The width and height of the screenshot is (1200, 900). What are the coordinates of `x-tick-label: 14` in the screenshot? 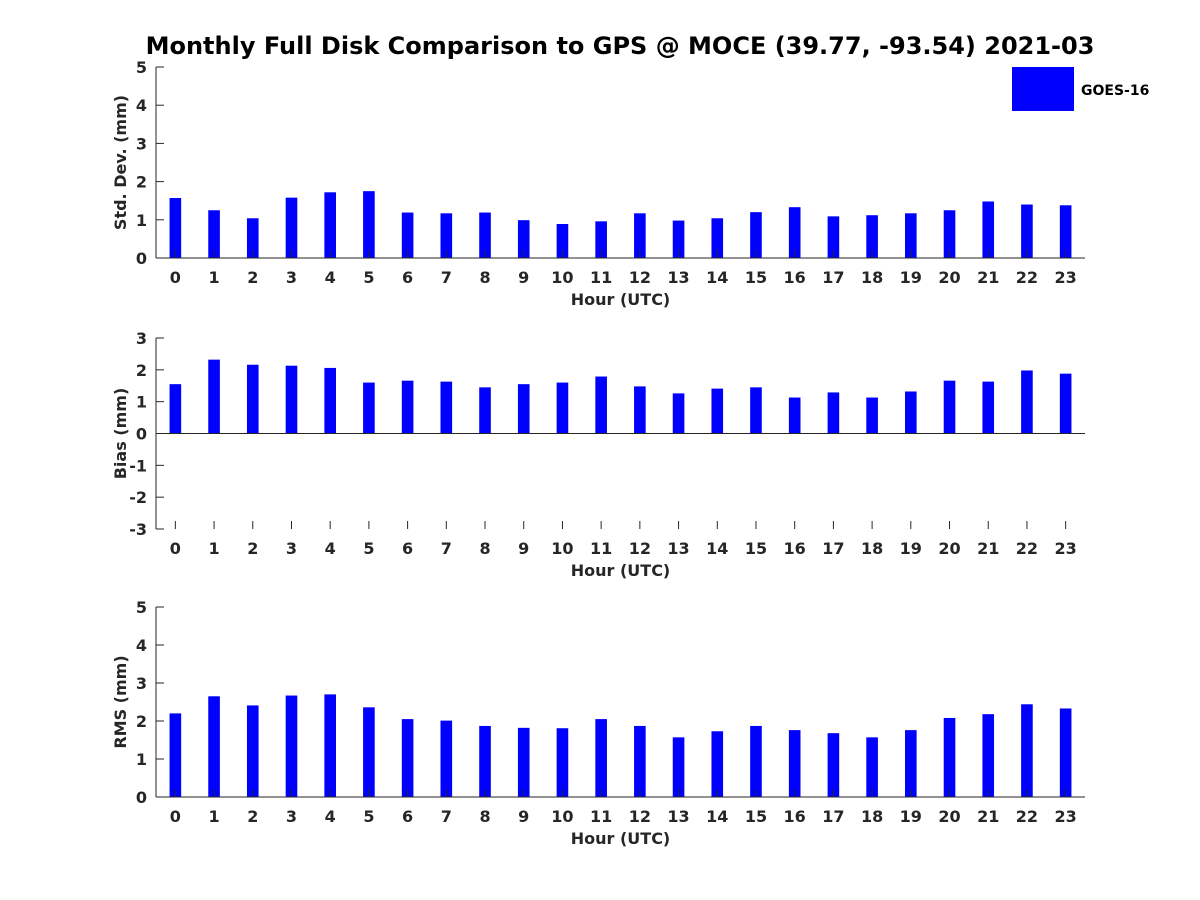 It's located at (717, 816).